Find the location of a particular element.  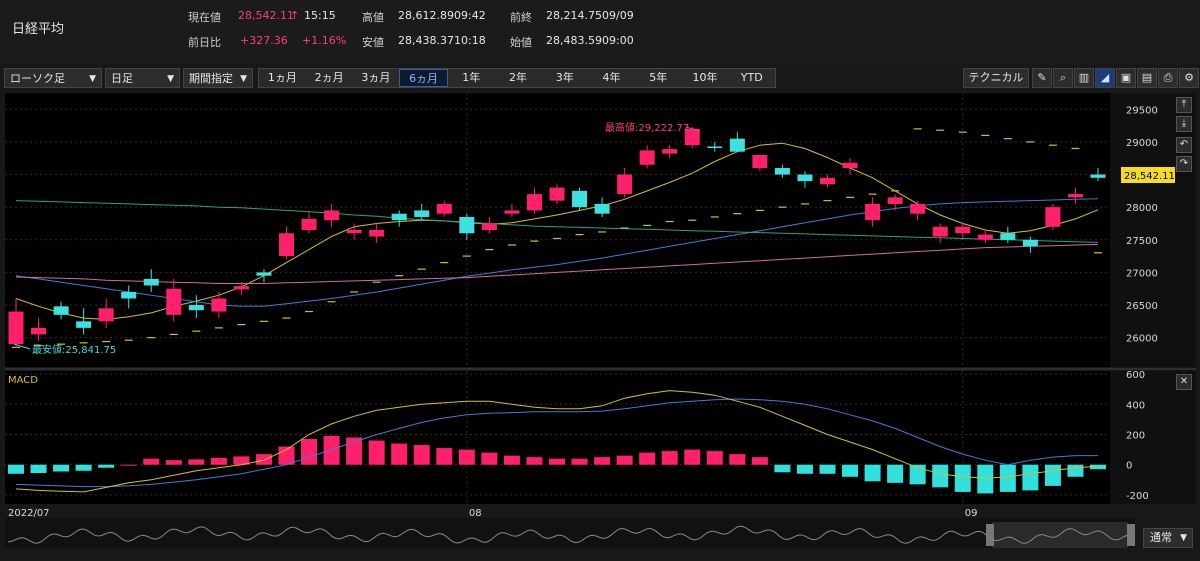

open-time: 09:00 is located at coordinates (618, 40).